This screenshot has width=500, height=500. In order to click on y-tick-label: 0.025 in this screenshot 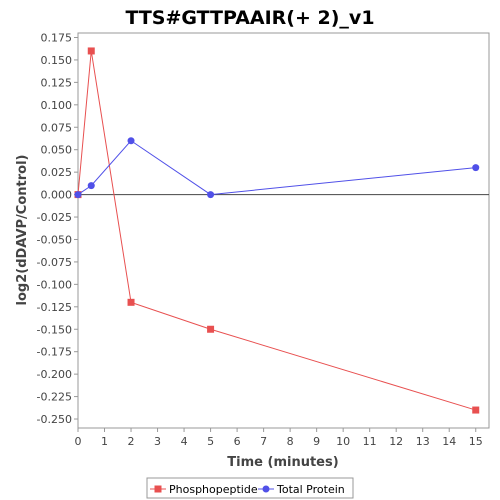, I will do `click(57, 172)`.